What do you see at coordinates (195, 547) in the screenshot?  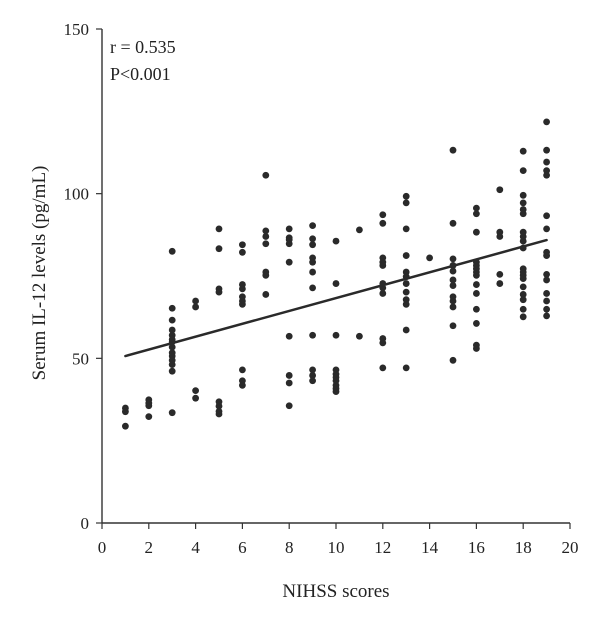 I see `x-tick-label: 4` at bounding box center [195, 547].